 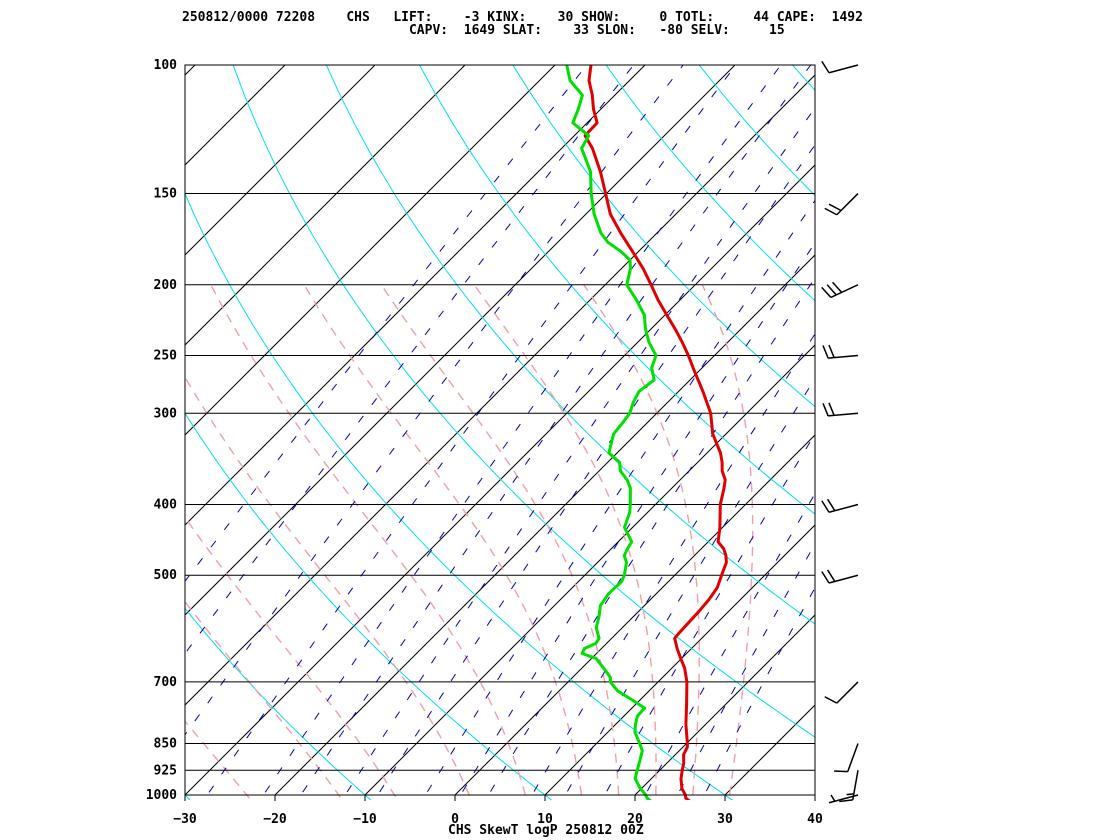 I want to click on pressure-tick-label: 300, so click(x=166, y=413).